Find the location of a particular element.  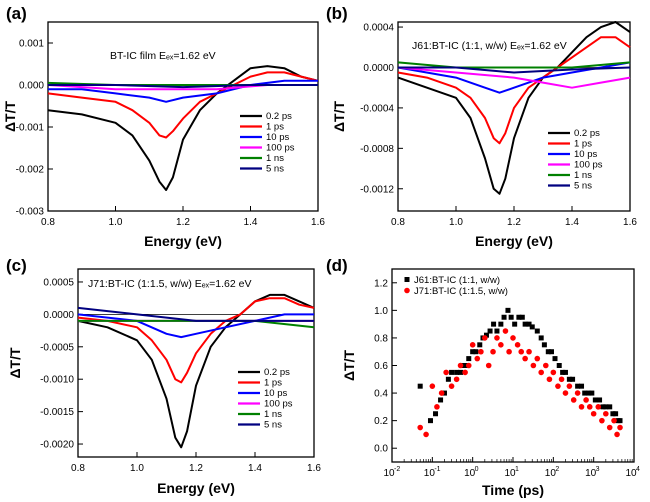

legend-label-b-5: 5 ns is located at coordinates (583, 186).